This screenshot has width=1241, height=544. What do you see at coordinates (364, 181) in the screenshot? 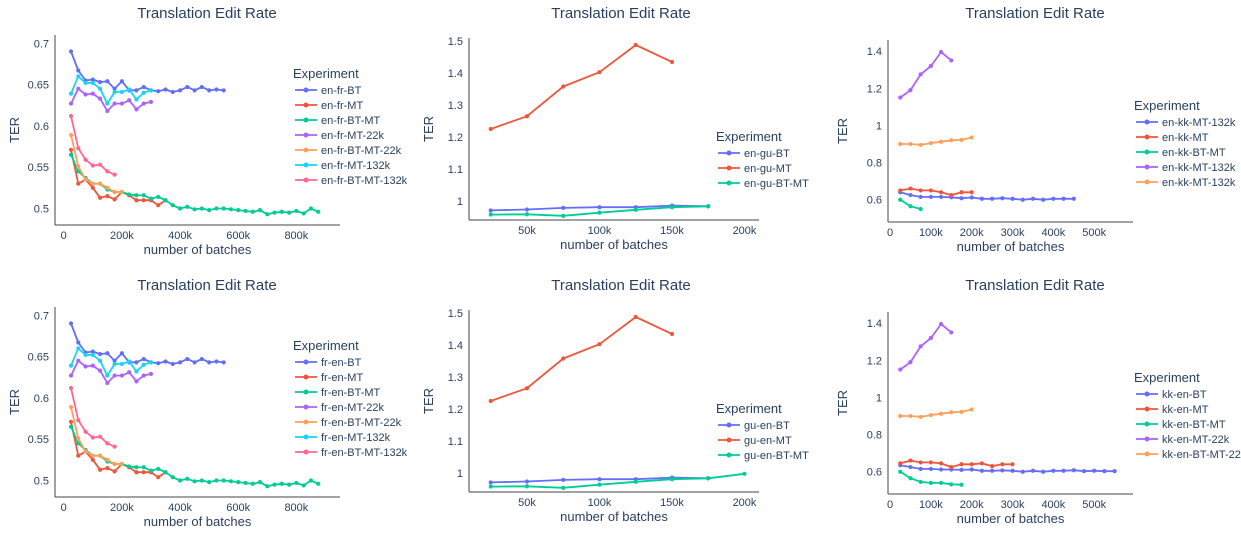
I see `legend-item-label: en-fr-BT-MT-132k` at bounding box center [364, 181].